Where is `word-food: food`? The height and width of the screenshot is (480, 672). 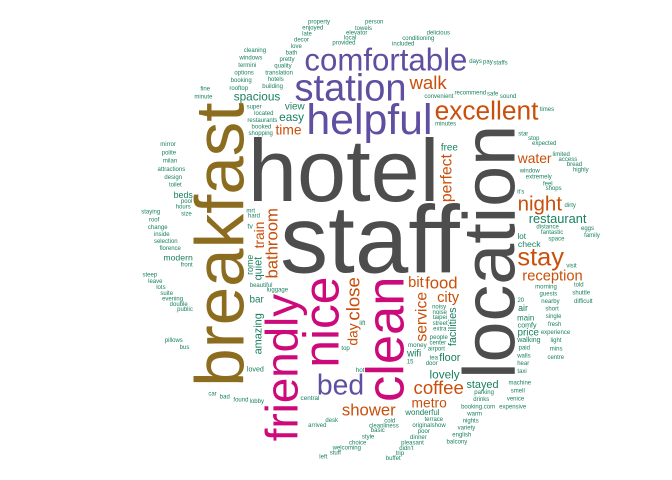
word-food: food is located at coordinates (441, 282).